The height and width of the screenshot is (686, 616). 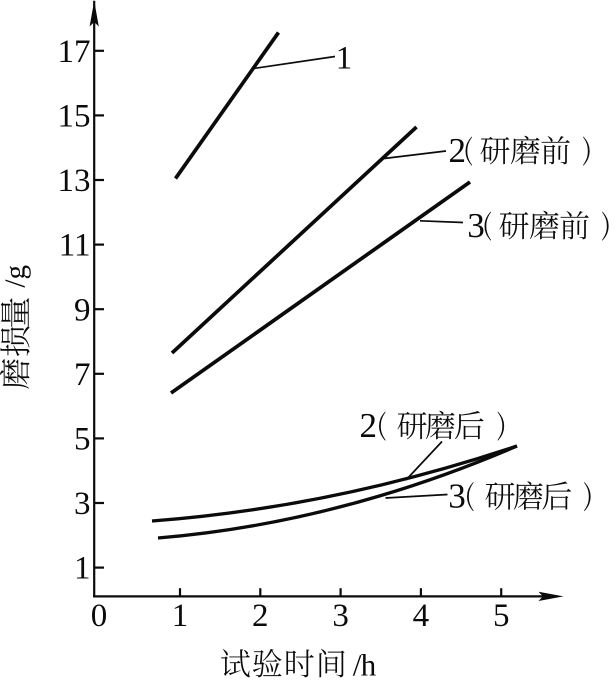 I want to click on svg-text: 9, so click(x=82, y=310).